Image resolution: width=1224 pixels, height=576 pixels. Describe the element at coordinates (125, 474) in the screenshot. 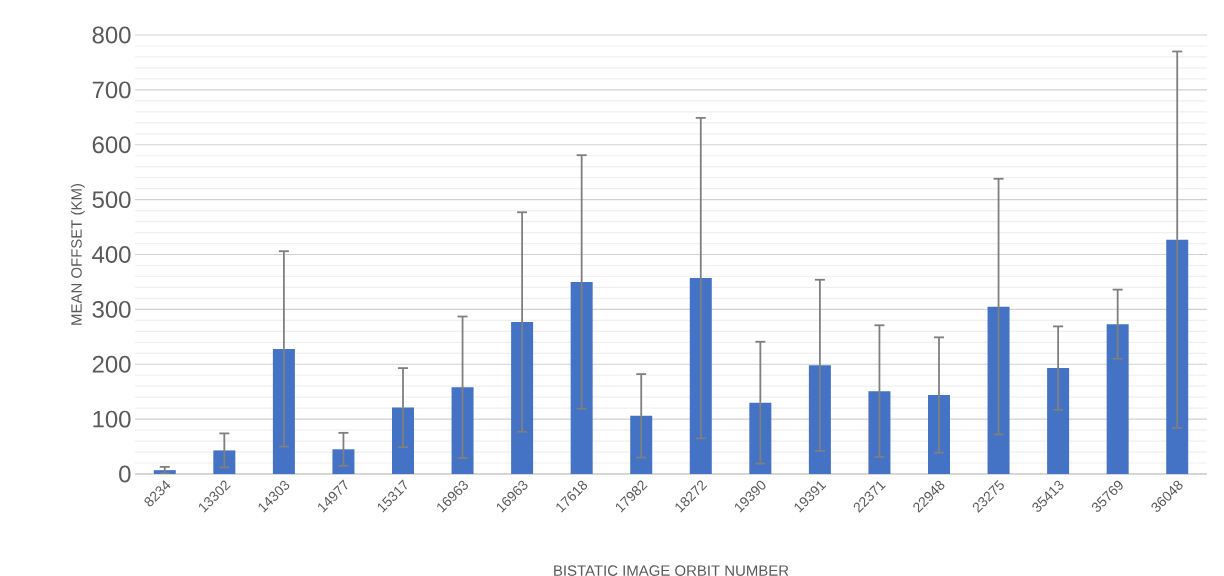

I see `y-tick-label: 0` at that location.